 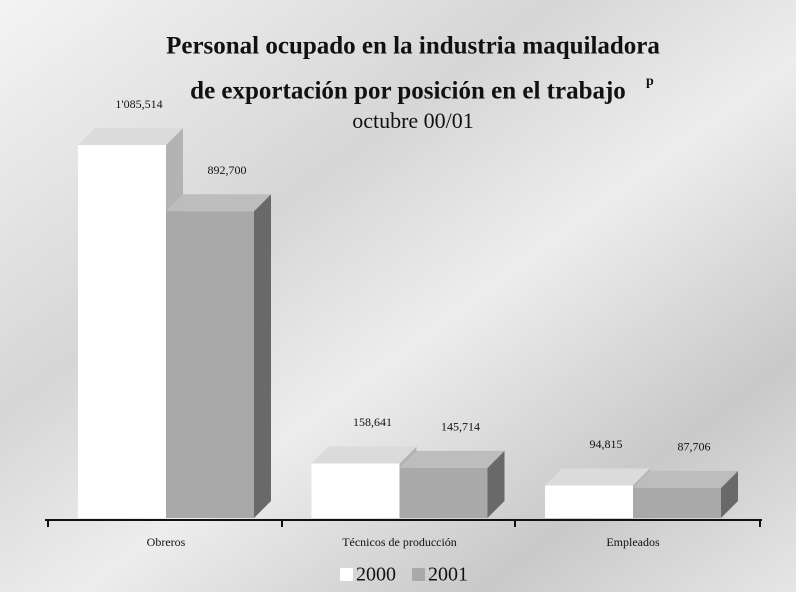 What do you see at coordinates (227, 170) in the screenshot?
I see `data-label: 892,700` at bounding box center [227, 170].